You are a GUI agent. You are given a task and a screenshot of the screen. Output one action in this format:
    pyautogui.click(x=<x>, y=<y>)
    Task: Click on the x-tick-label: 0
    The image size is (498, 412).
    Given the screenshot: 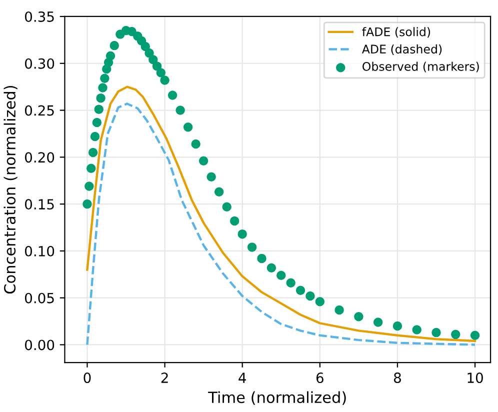 What is the action you would take?
    pyautogui.click(x=87, y=378)
    